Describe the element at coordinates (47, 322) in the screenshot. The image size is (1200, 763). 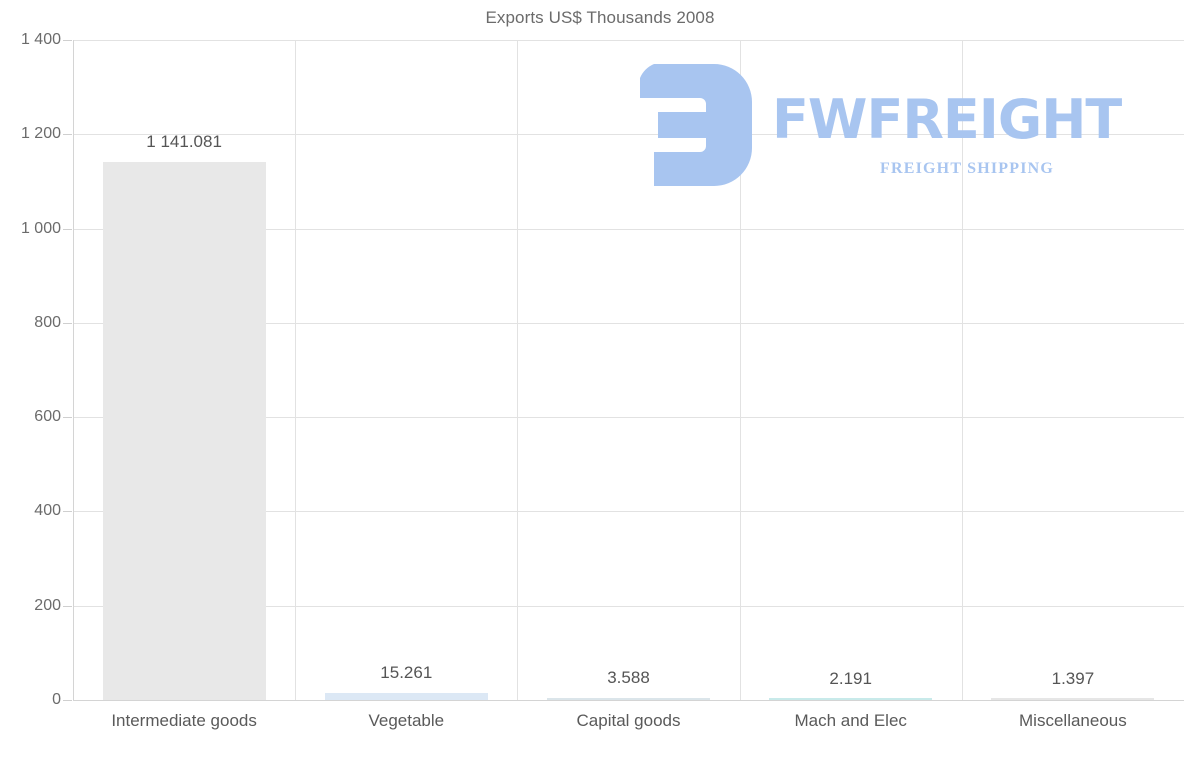
I see `y-axis-tick-label: 800` at that location.